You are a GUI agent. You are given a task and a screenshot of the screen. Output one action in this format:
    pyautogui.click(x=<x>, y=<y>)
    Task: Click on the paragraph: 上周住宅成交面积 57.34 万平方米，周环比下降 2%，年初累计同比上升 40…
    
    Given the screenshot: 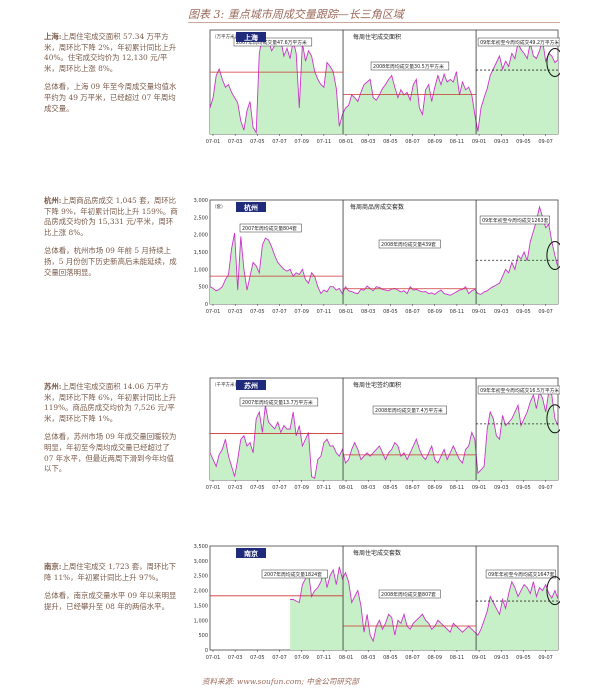 What is the action you would take?
    pyautogui.click(x=110, y=52)
    